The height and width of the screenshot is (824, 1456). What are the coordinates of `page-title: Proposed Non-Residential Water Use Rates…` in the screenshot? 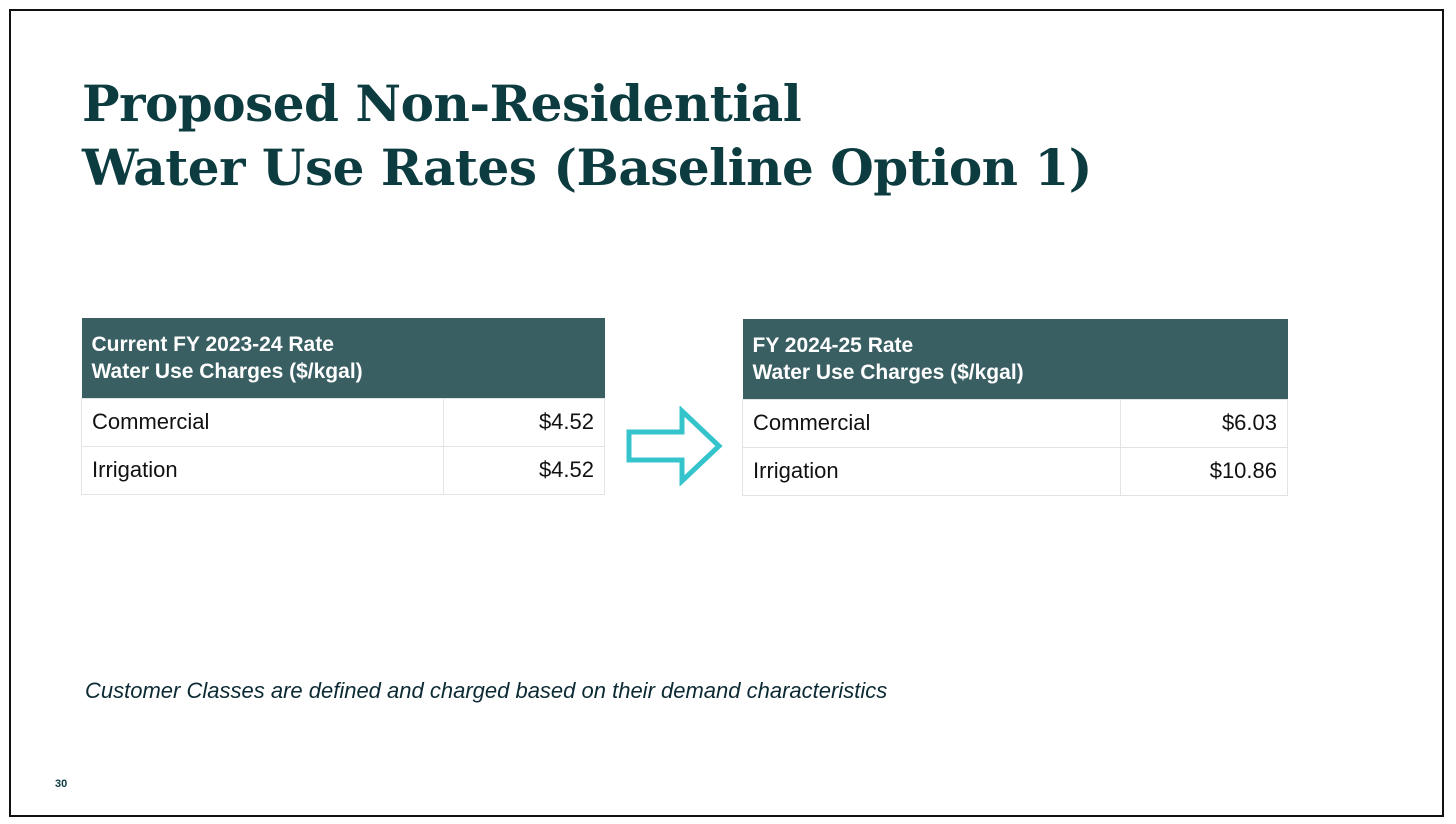 It's located at (587, 136).